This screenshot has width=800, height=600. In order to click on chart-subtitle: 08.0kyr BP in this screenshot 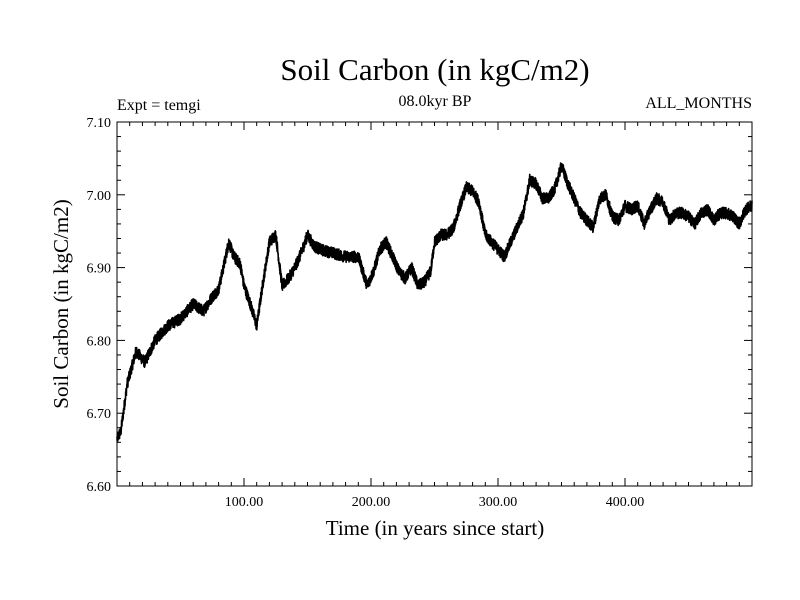, I will do `click(435, 101)`.